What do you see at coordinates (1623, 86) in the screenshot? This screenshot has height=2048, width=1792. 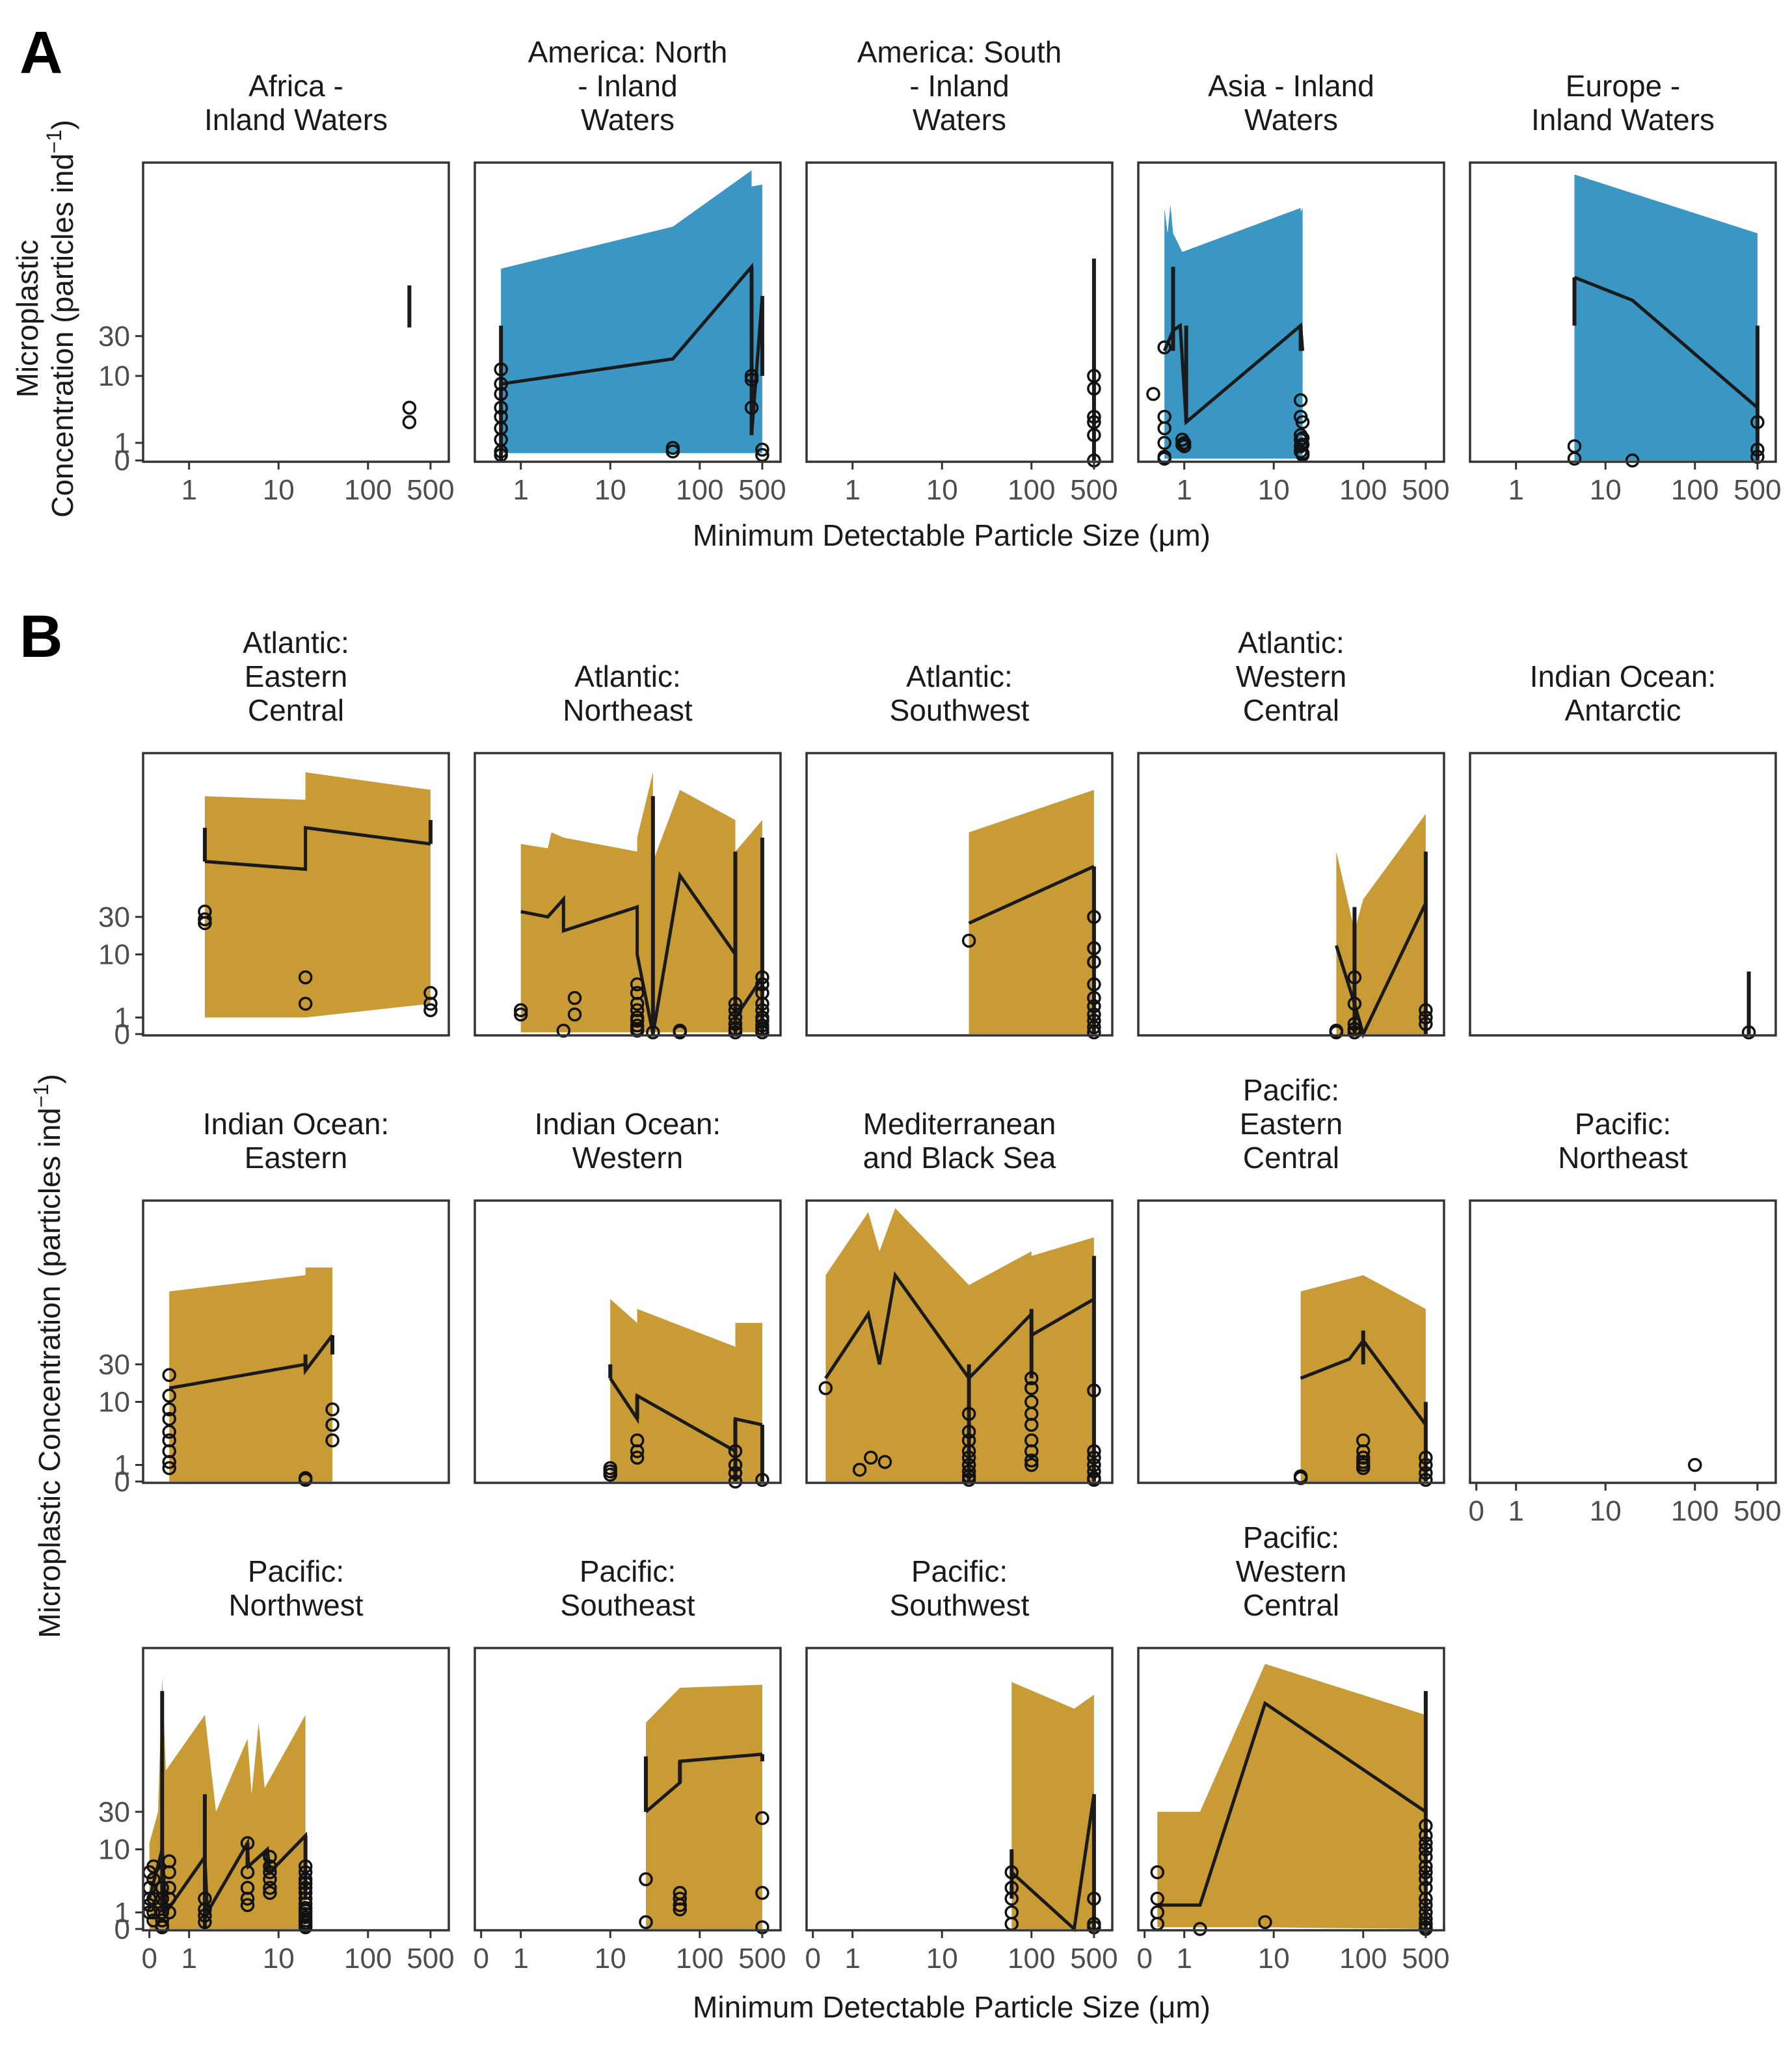 I see `facet-title-line: Europe -` at bounding box center [1623, 86].